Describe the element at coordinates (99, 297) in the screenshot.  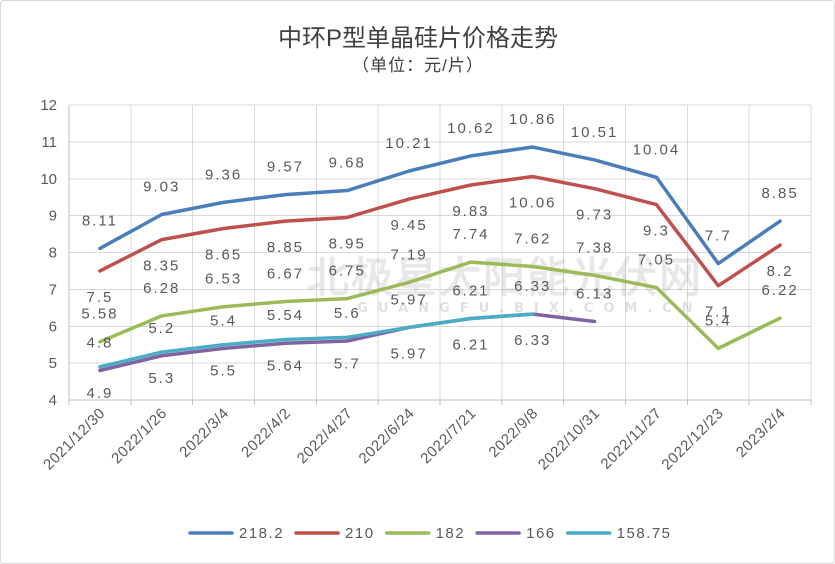
I see `data-label-210: 7.5` at that location.